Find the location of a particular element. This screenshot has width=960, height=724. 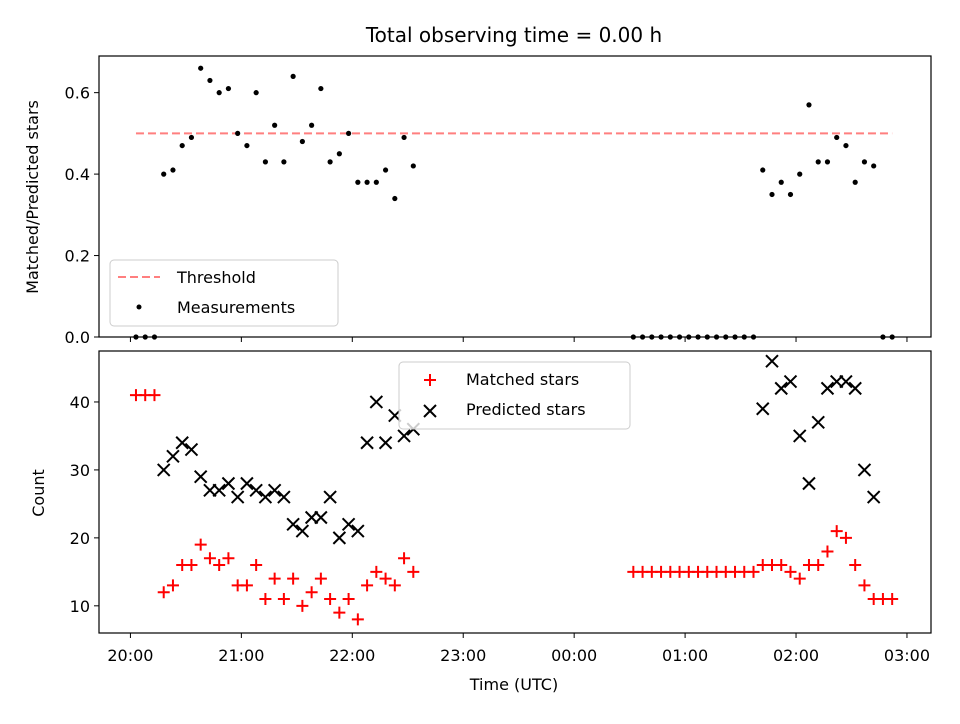

measurements-legend-label: Measurements is located at coordinates (236, 307).